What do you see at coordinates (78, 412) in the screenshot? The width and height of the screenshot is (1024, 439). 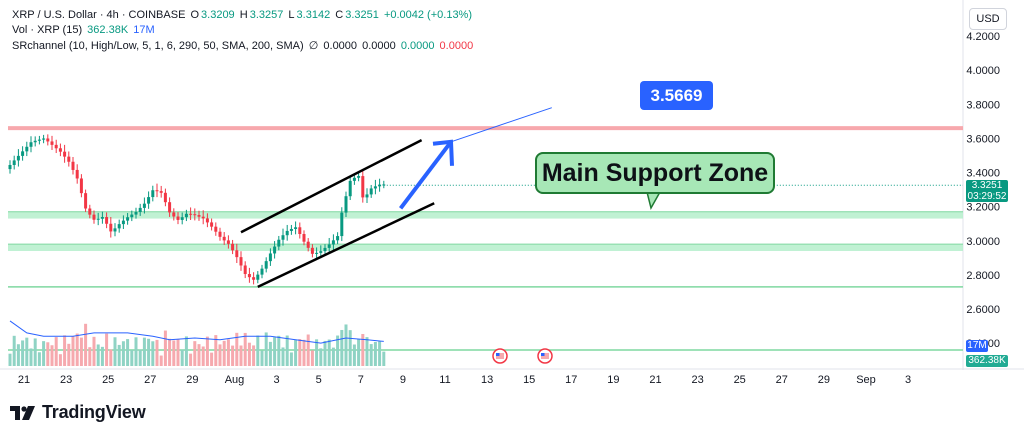 I see `tradingview-logo: TradingView` at bounding box center [78, 412].